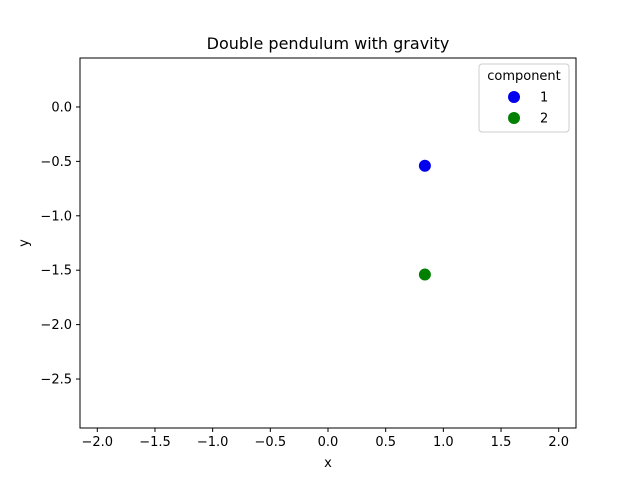 This screenshot has width=640, height=480. I want to click on x-axis-ticks: −2.0 −1.5 −1.0 −0.5 0.0 0.5 1.0 1.5 2.0, so click(325, 439).